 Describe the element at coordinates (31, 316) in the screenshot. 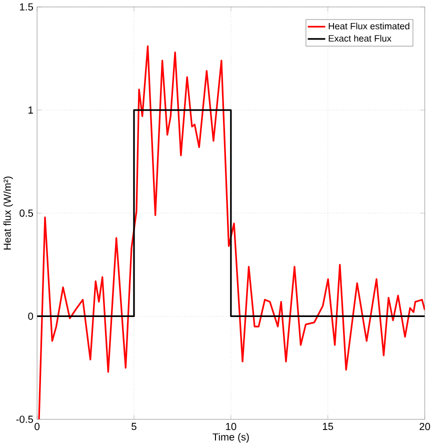

I see `y-tick-label: 0` at that location.